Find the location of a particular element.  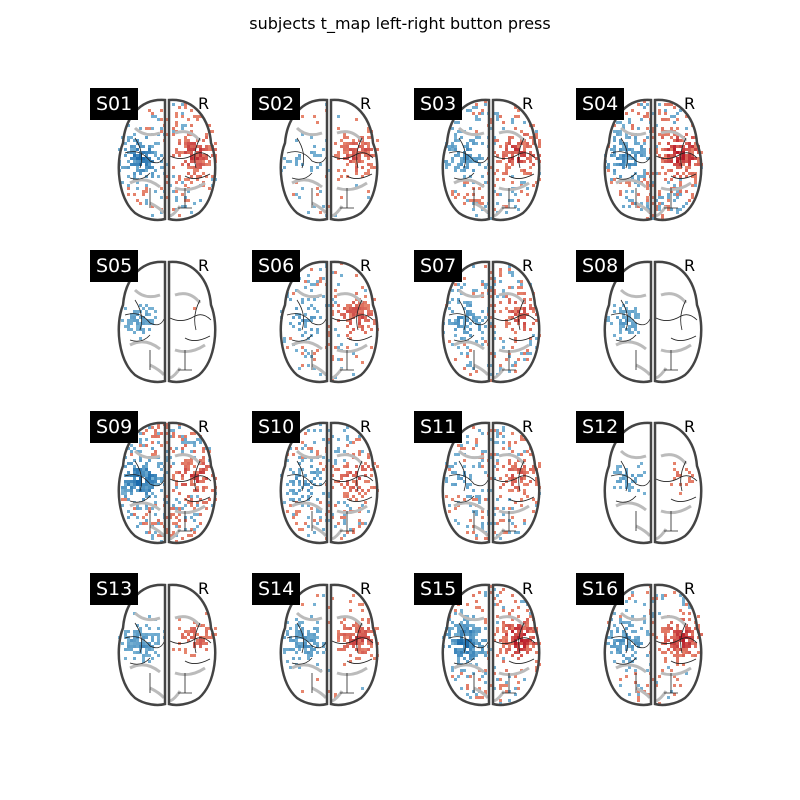

activation-map is located at coordinates (622, 322).